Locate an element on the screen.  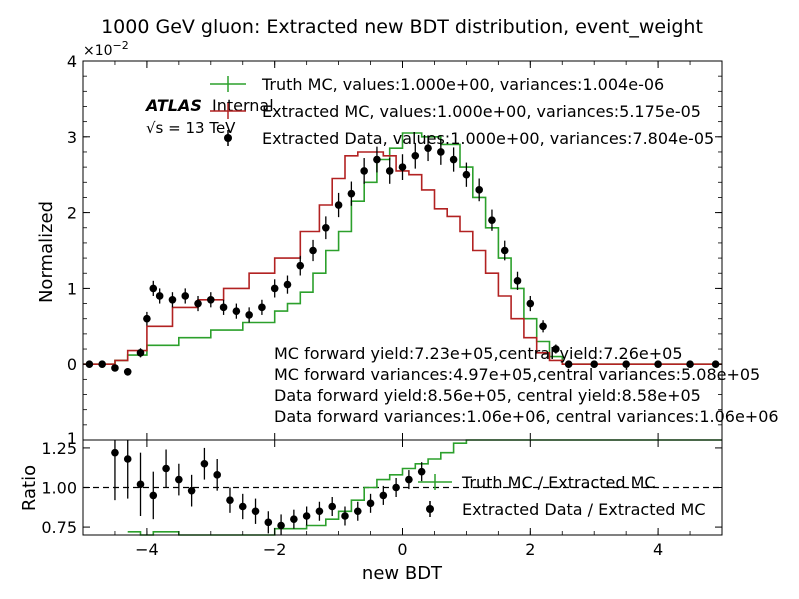
ratio-legend-entry-data: Extracted Data / Extracted MC is located at coordinates (584, 509).